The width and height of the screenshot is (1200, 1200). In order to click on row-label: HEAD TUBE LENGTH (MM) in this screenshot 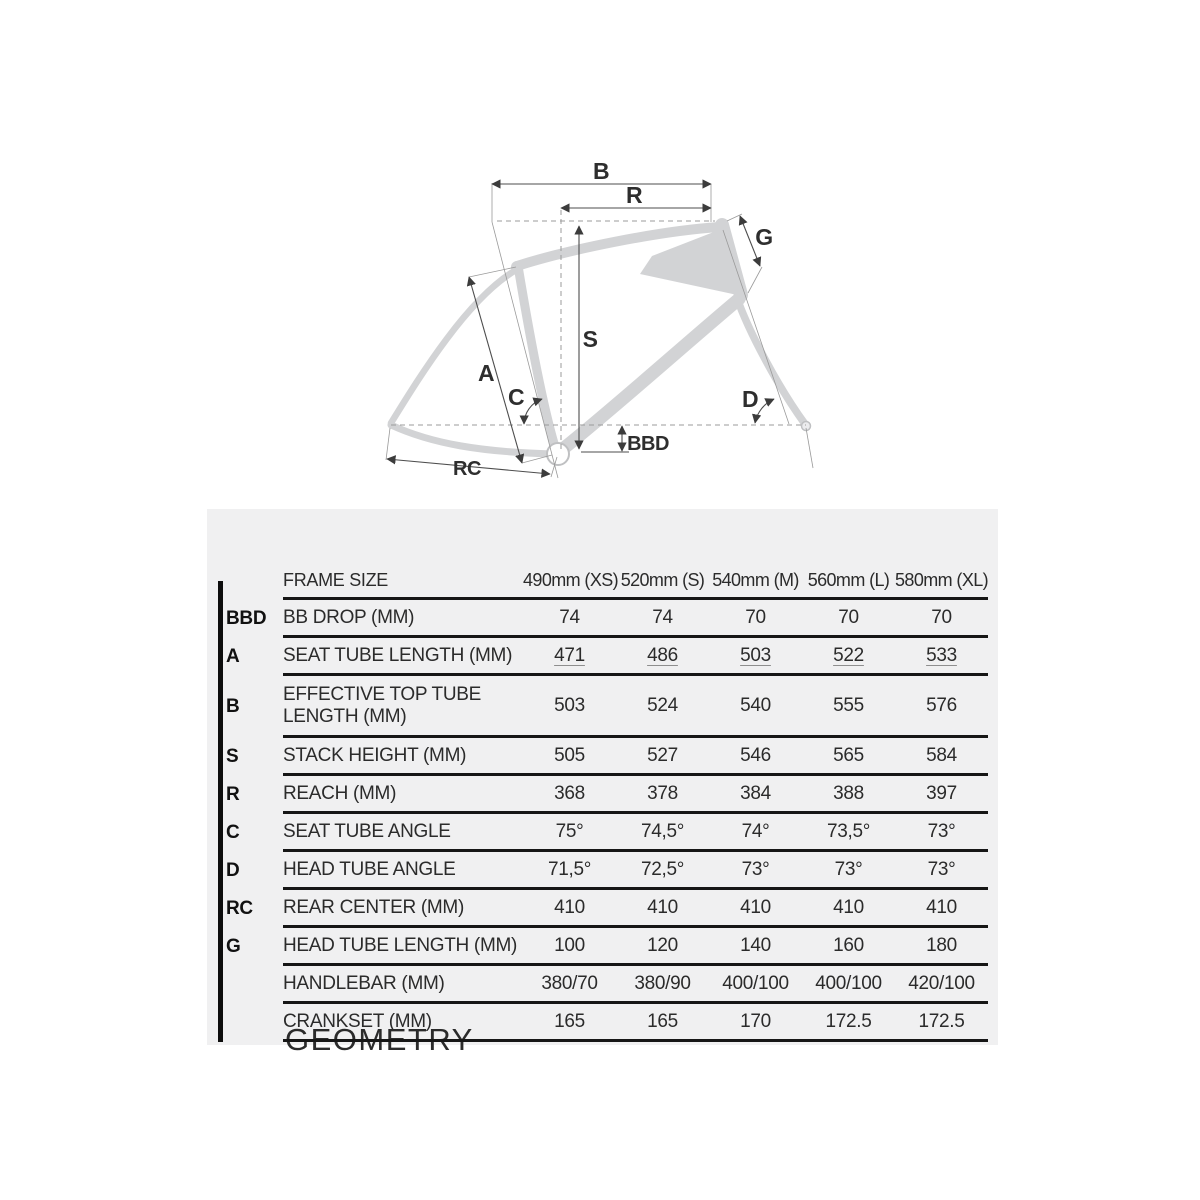, I will do `click(400, 945)`.